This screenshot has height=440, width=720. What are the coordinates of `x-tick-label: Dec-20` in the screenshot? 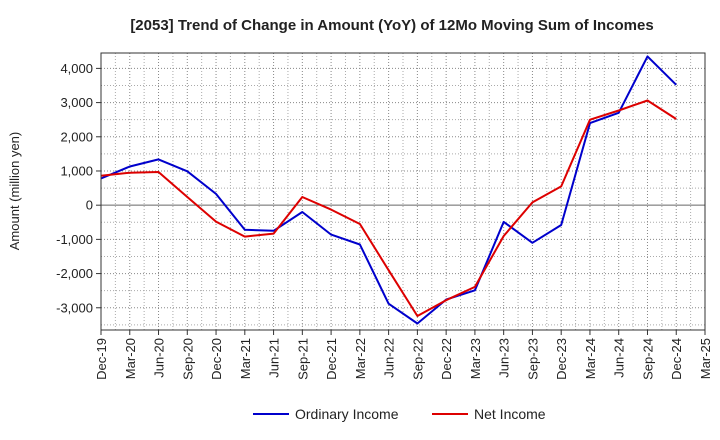 It's located at (216, 359).